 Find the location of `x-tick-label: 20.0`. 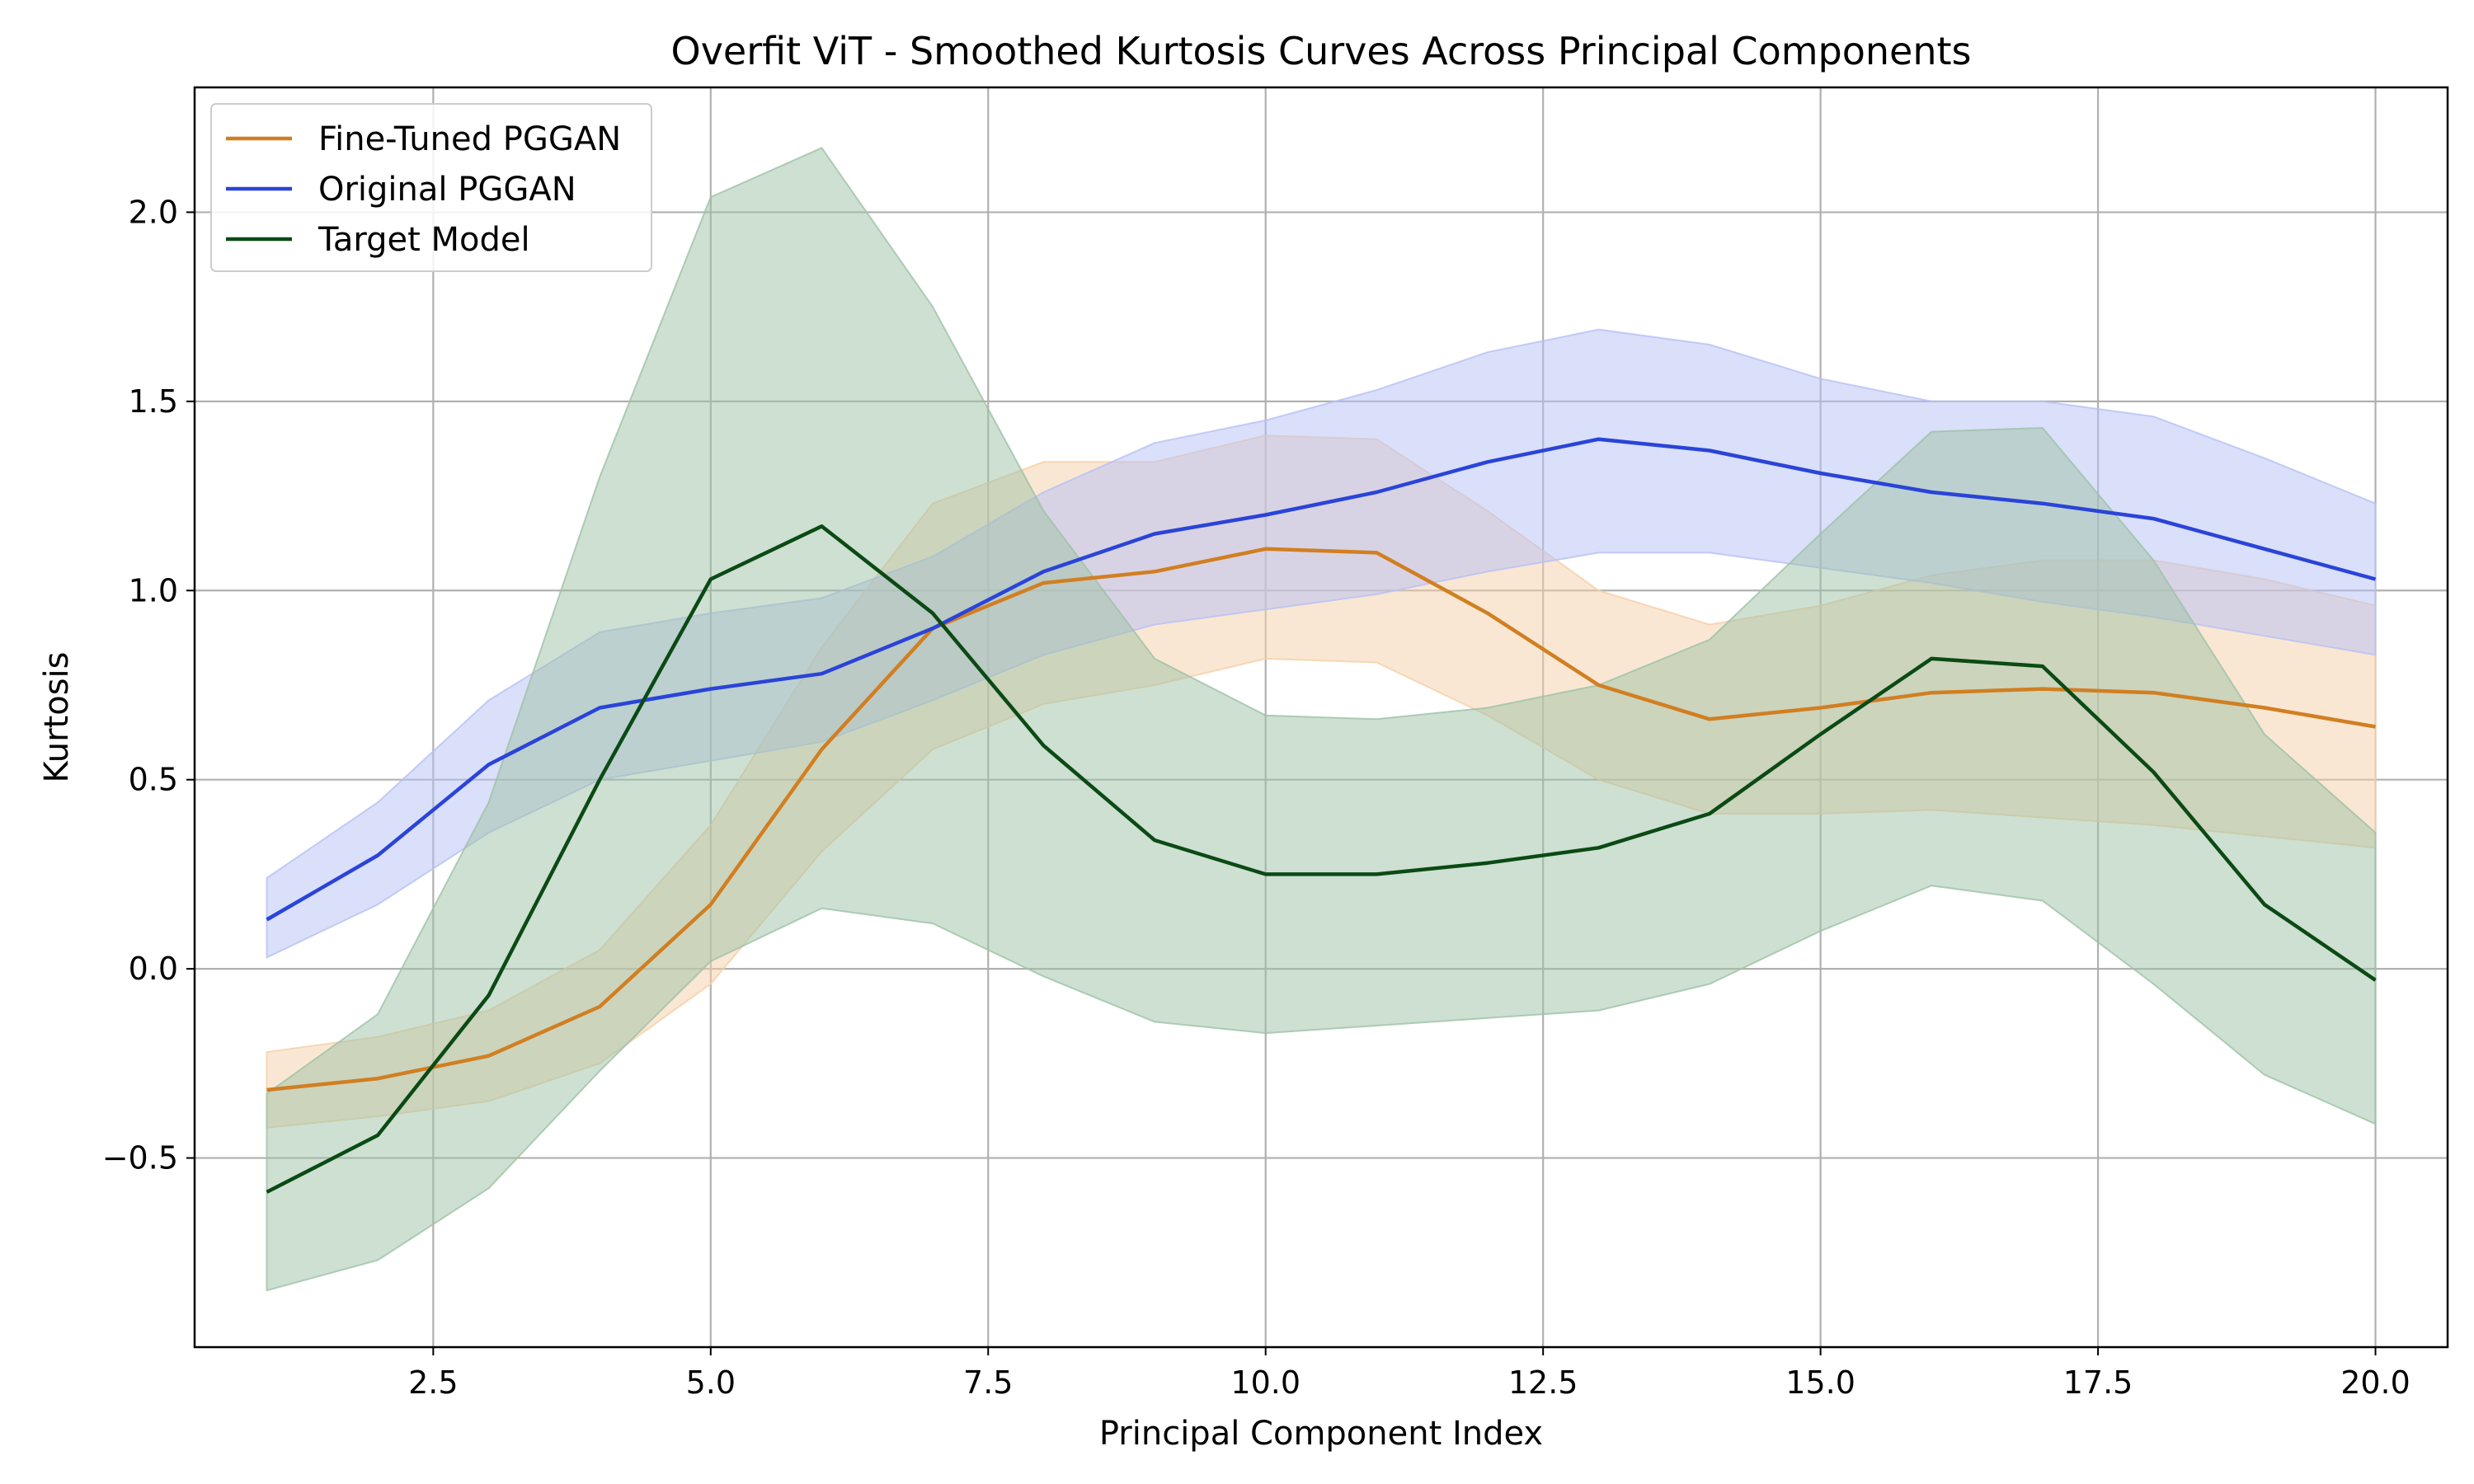

x-tick-label: 20.0 is located at coordinates (2375, 1382).